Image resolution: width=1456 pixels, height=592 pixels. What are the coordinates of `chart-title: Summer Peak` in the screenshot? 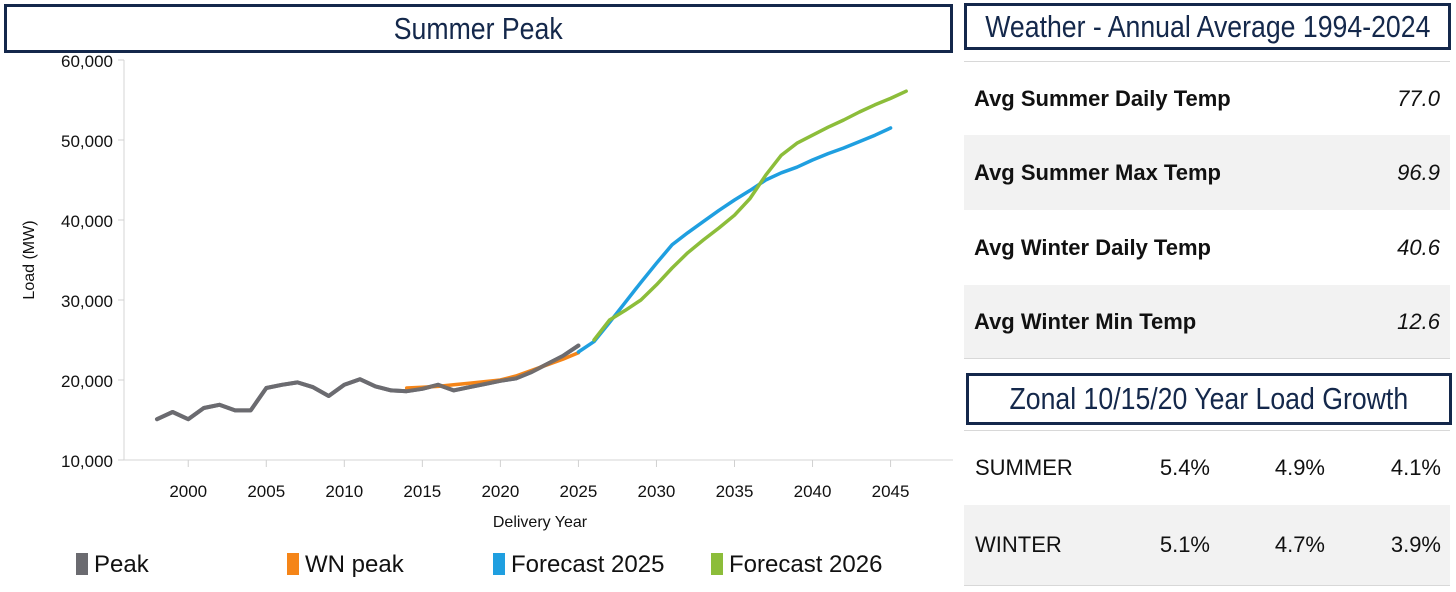 It's located at (478, 28).